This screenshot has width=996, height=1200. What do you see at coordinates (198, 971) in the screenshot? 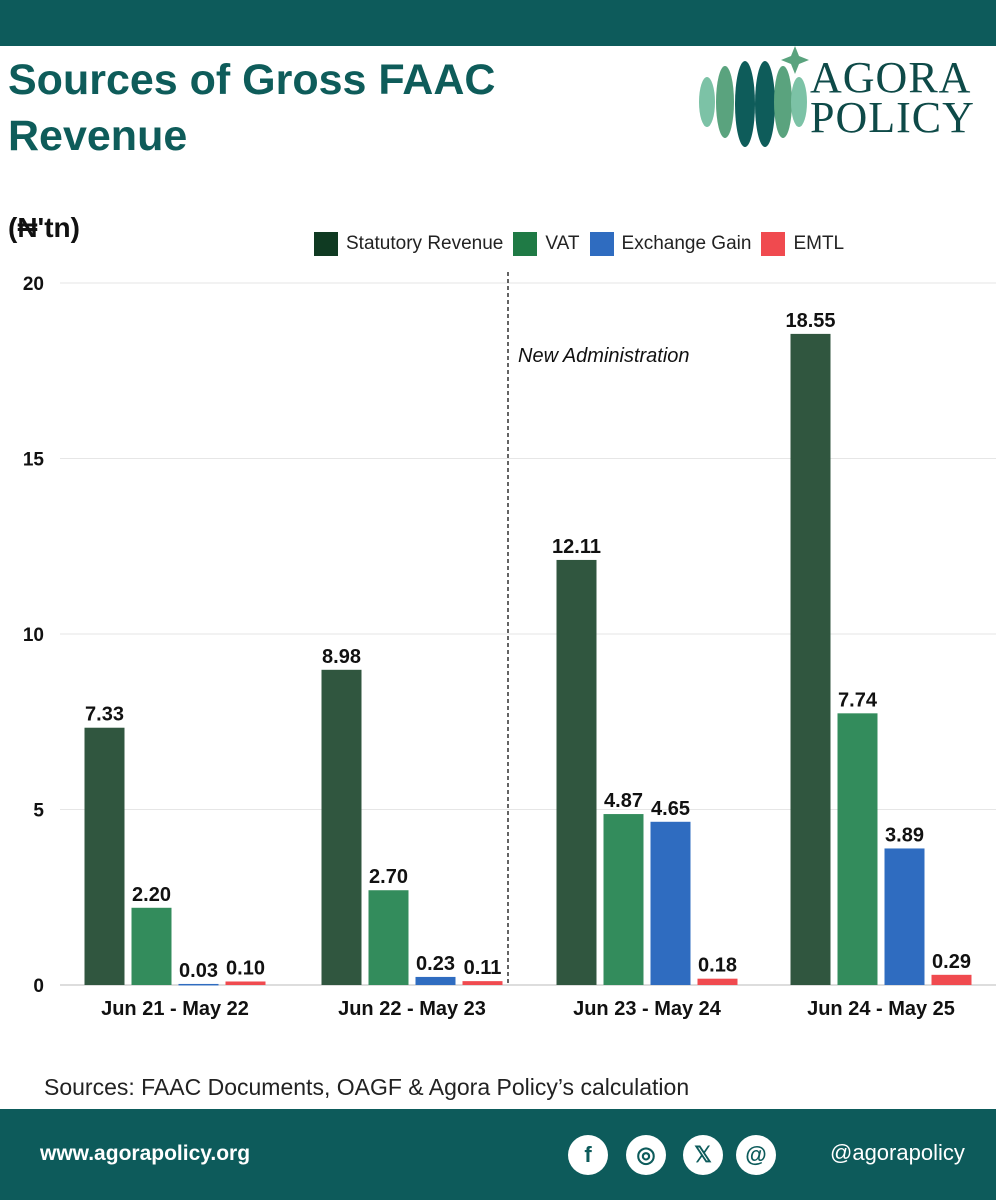
I see `data-label: 0.03` at bounding box center [198, 971].